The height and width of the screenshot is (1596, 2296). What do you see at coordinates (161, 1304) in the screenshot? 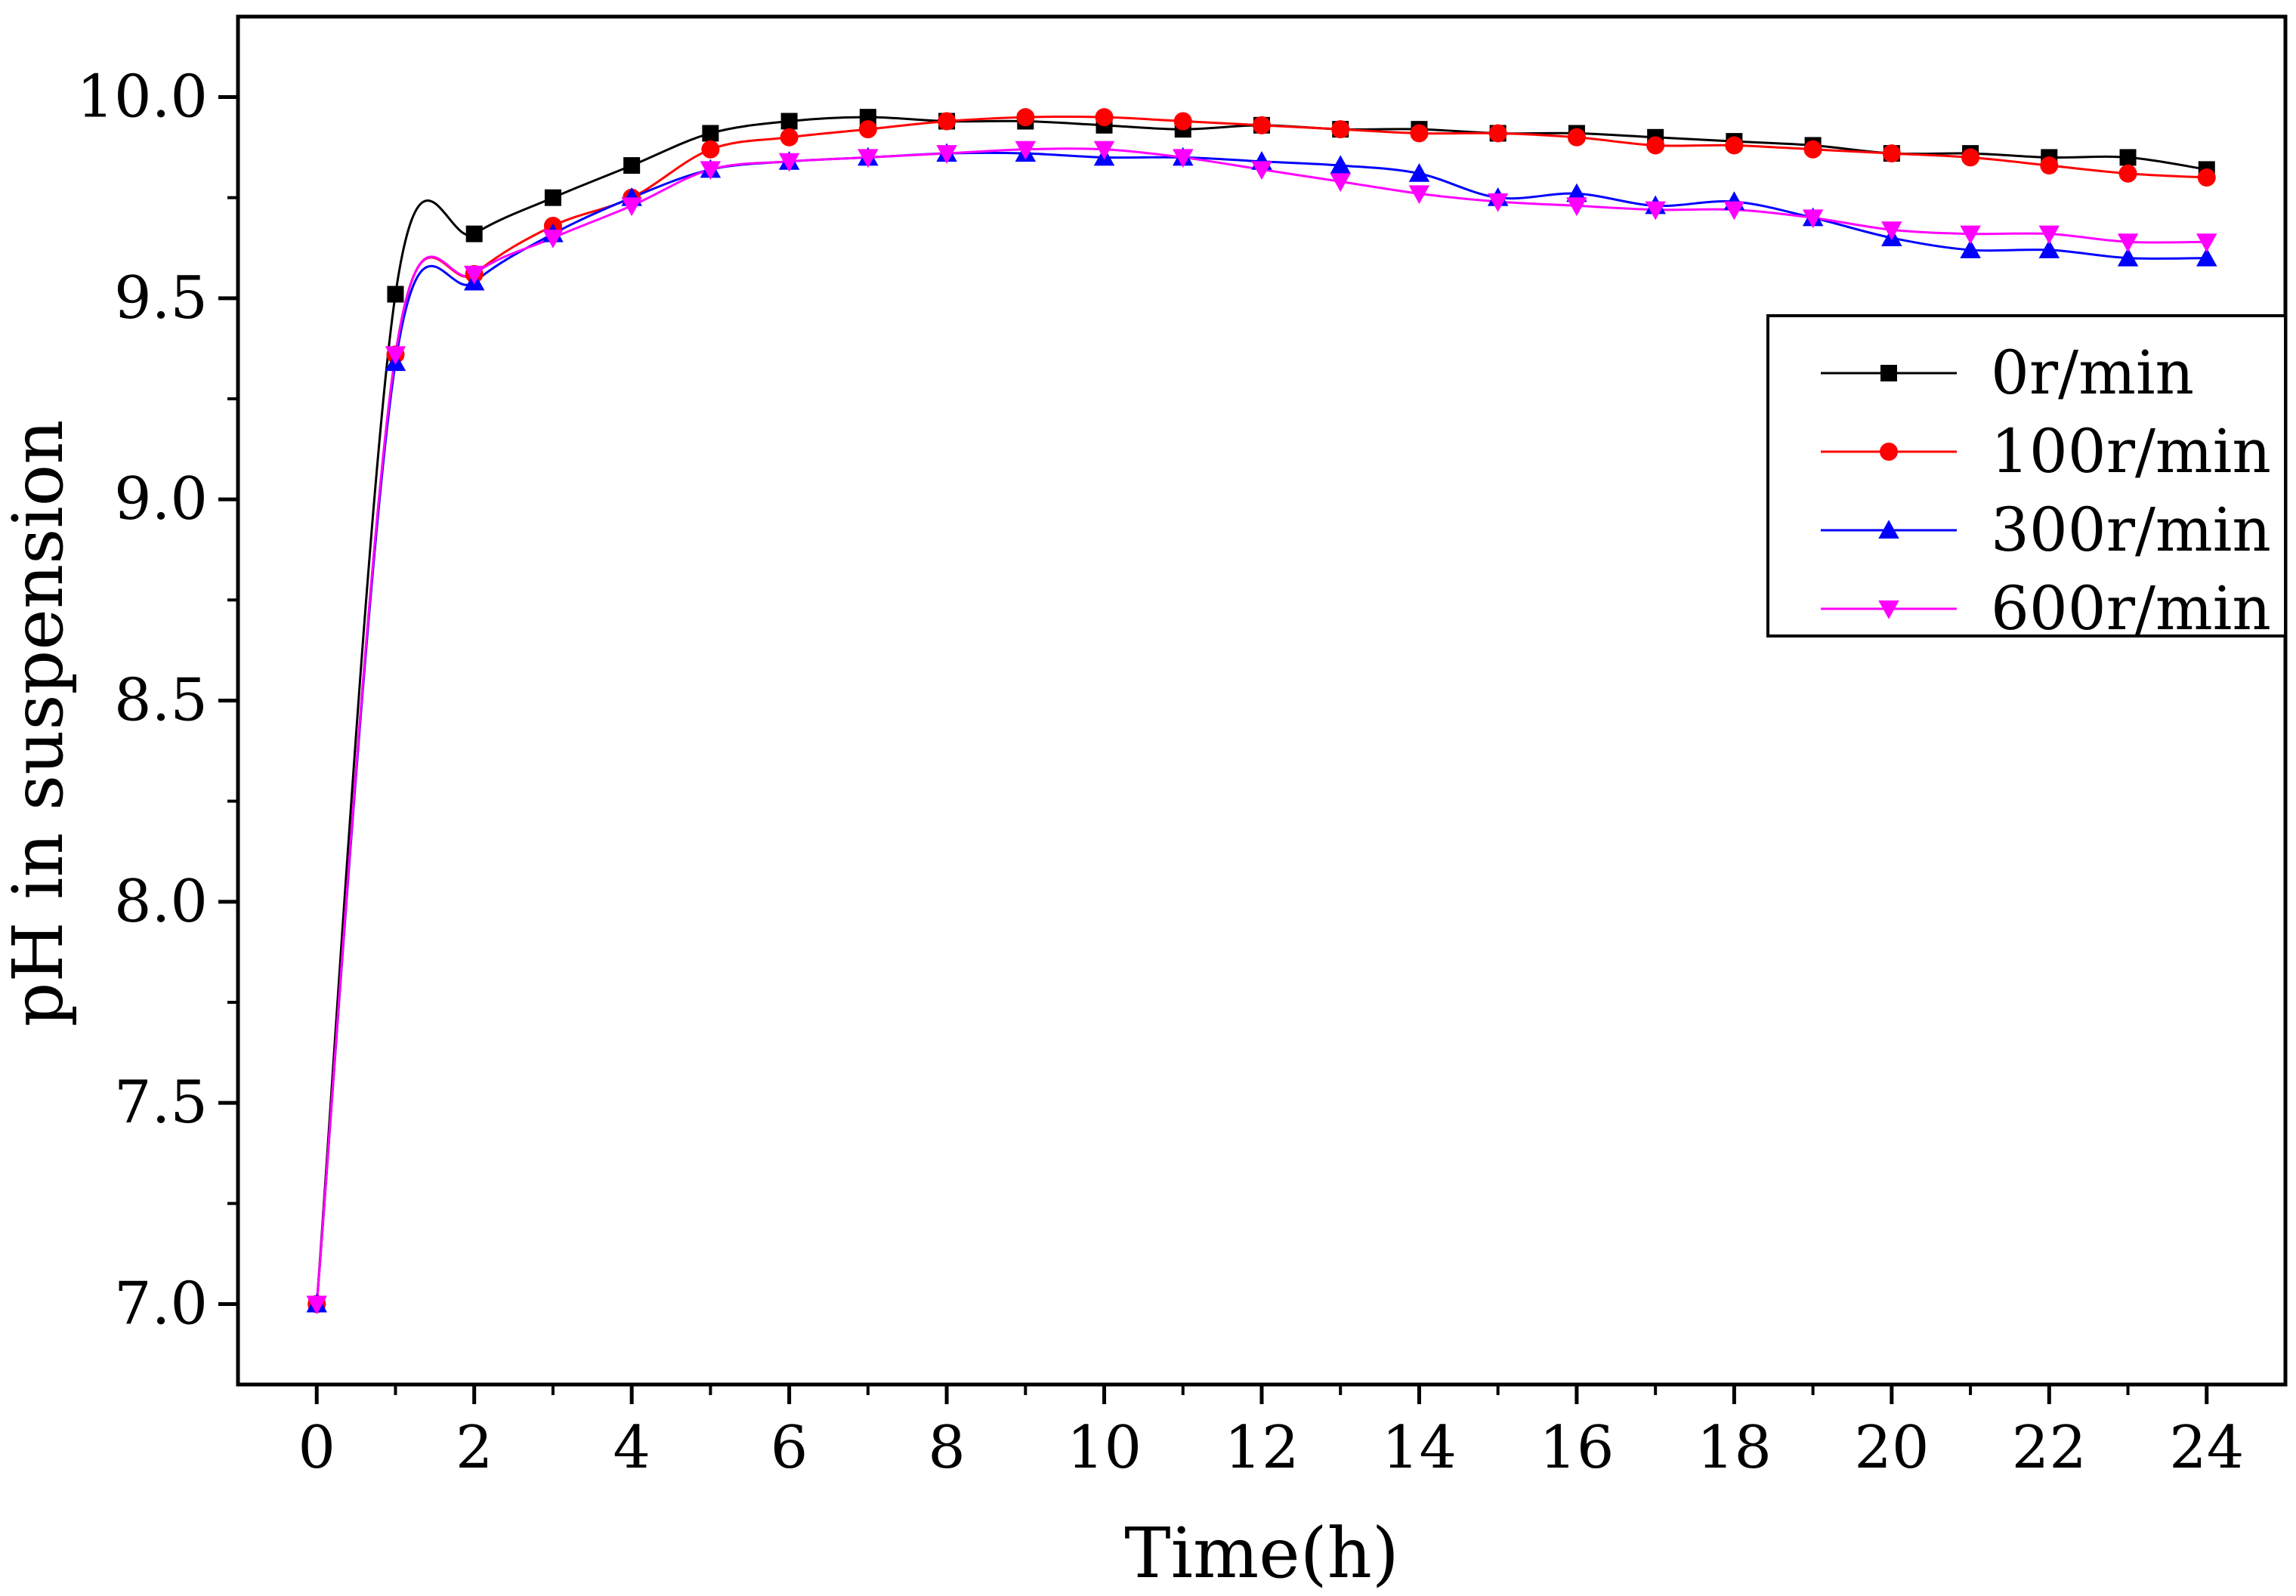
I see `y-tick-label: 7.0` at bounding box center [161, 1304].